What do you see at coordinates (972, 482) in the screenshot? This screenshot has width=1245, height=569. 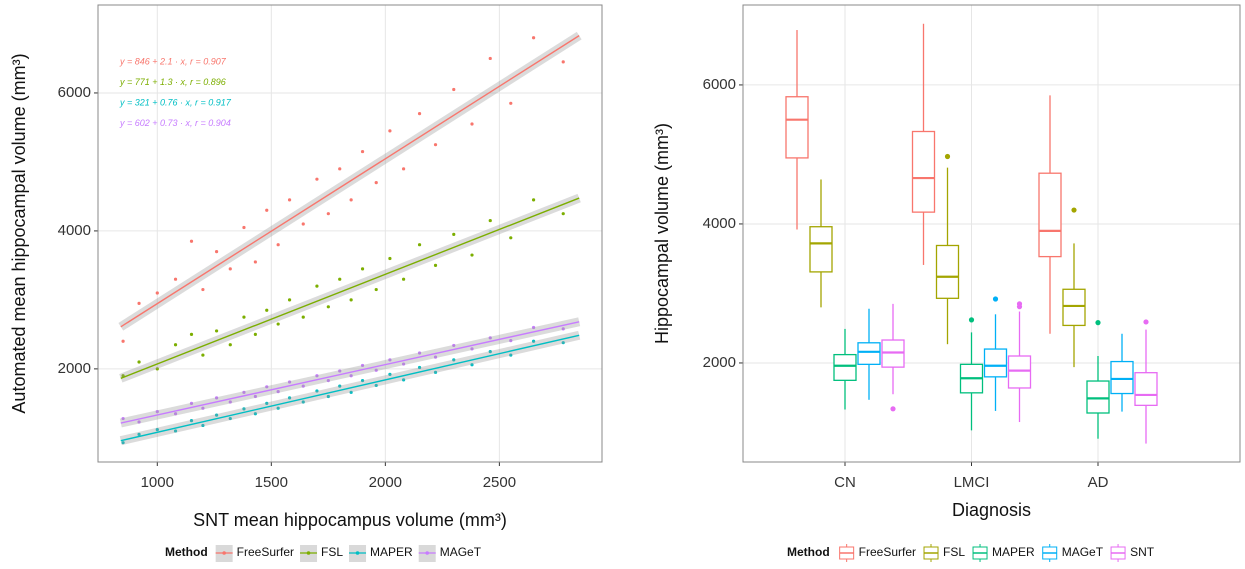 I see `x-tick-label: LMCI` at bounding box center [972, 482].